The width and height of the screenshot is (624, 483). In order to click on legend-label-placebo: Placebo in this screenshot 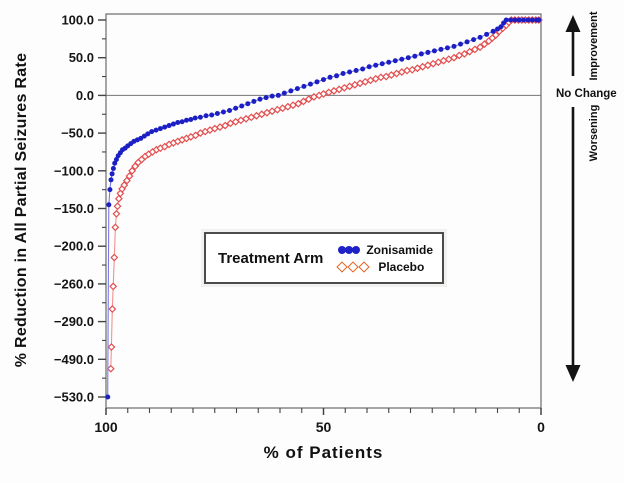, I will do `click(401, 266)`.